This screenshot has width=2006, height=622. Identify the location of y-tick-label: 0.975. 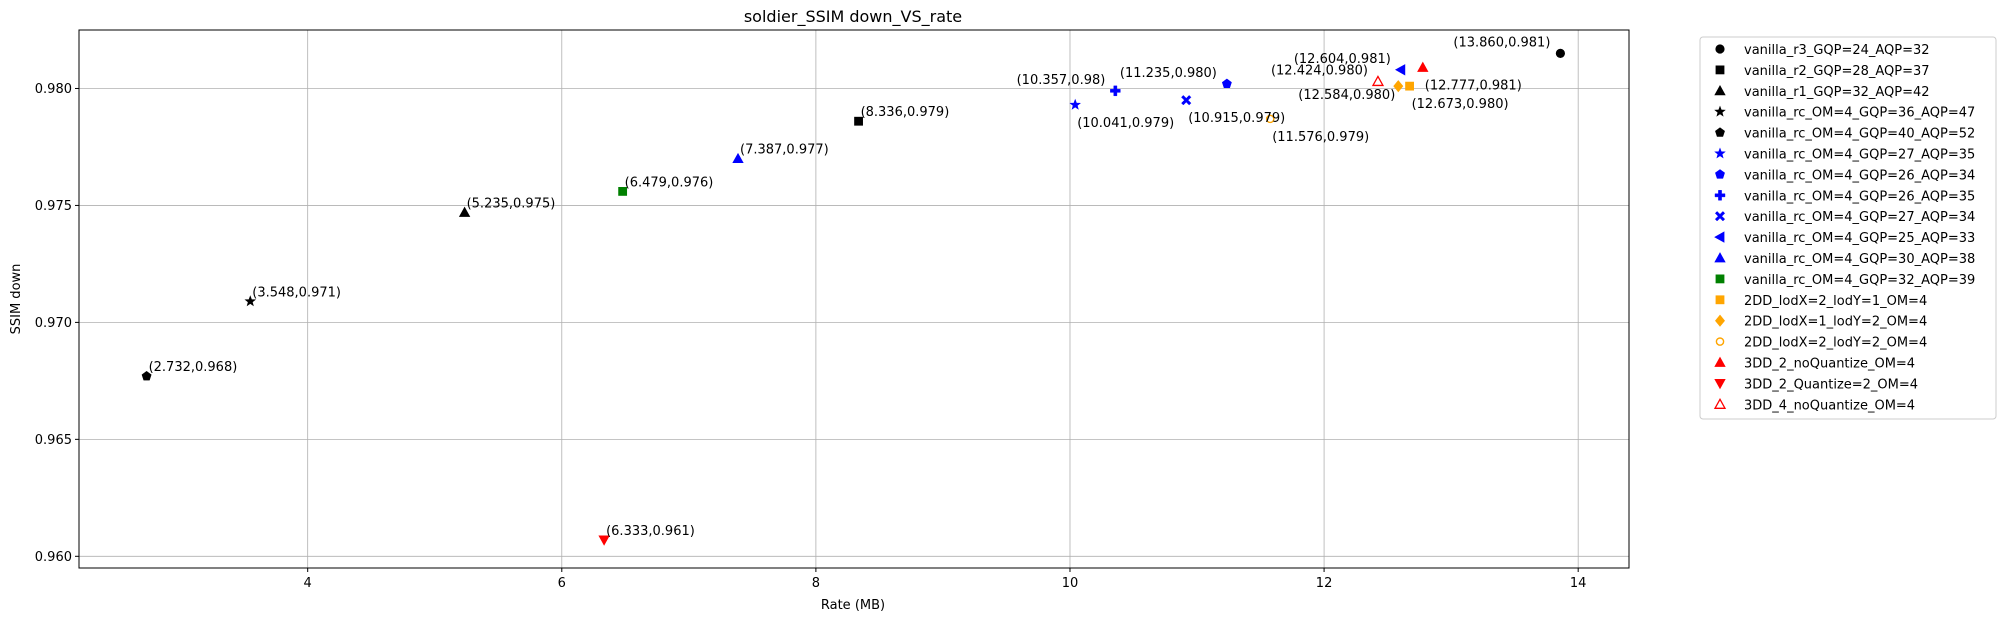
(53, 206).